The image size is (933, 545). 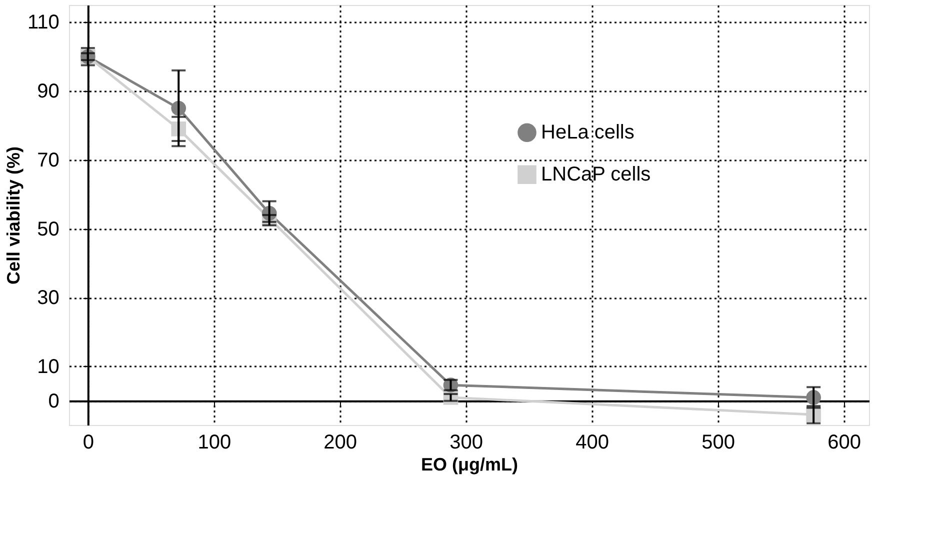 What do you see at coordinates (88, 442) in the screenshot?
I see `x-tick-label: 0` at bounding box center [88, 442].